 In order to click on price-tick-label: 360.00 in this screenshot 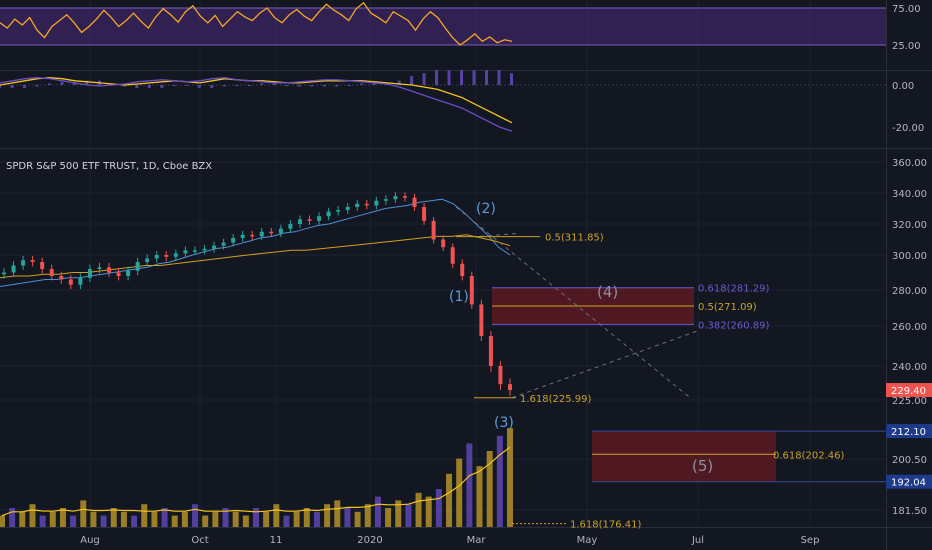, I will do `click(909, 163)`.